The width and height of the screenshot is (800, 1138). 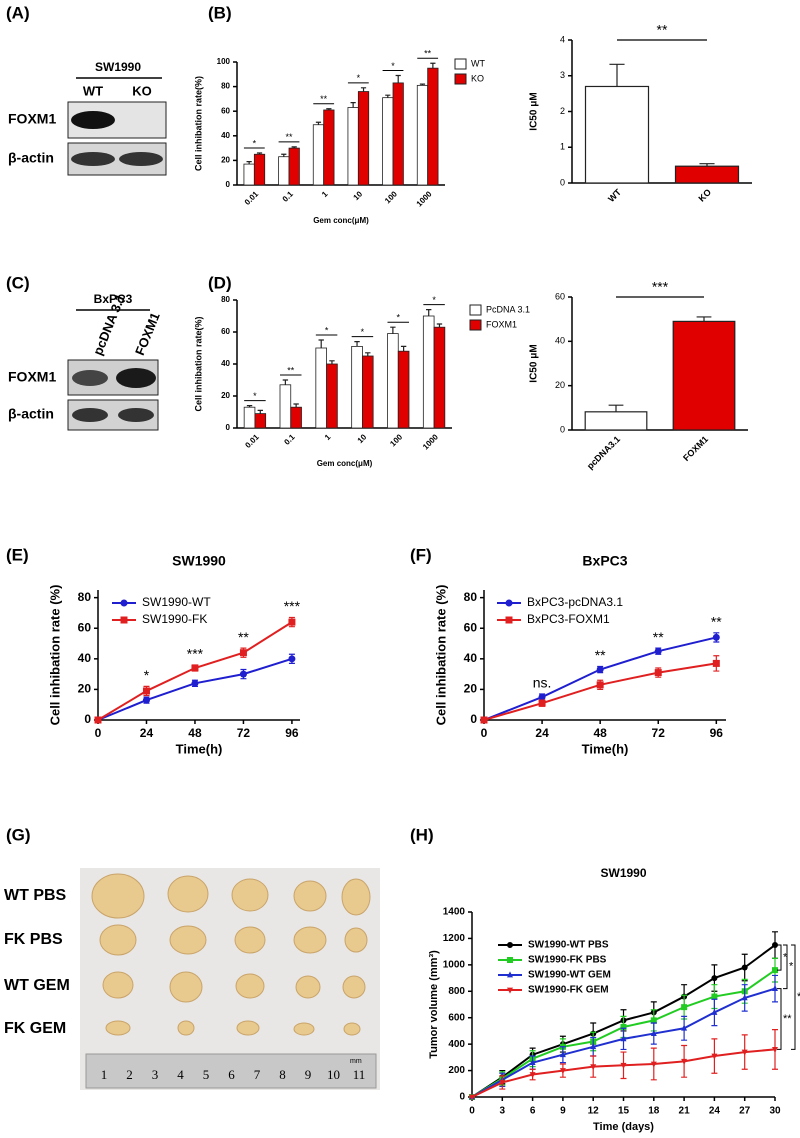 I want to click on ruler-number: 2, so click(x=129, y=1074).